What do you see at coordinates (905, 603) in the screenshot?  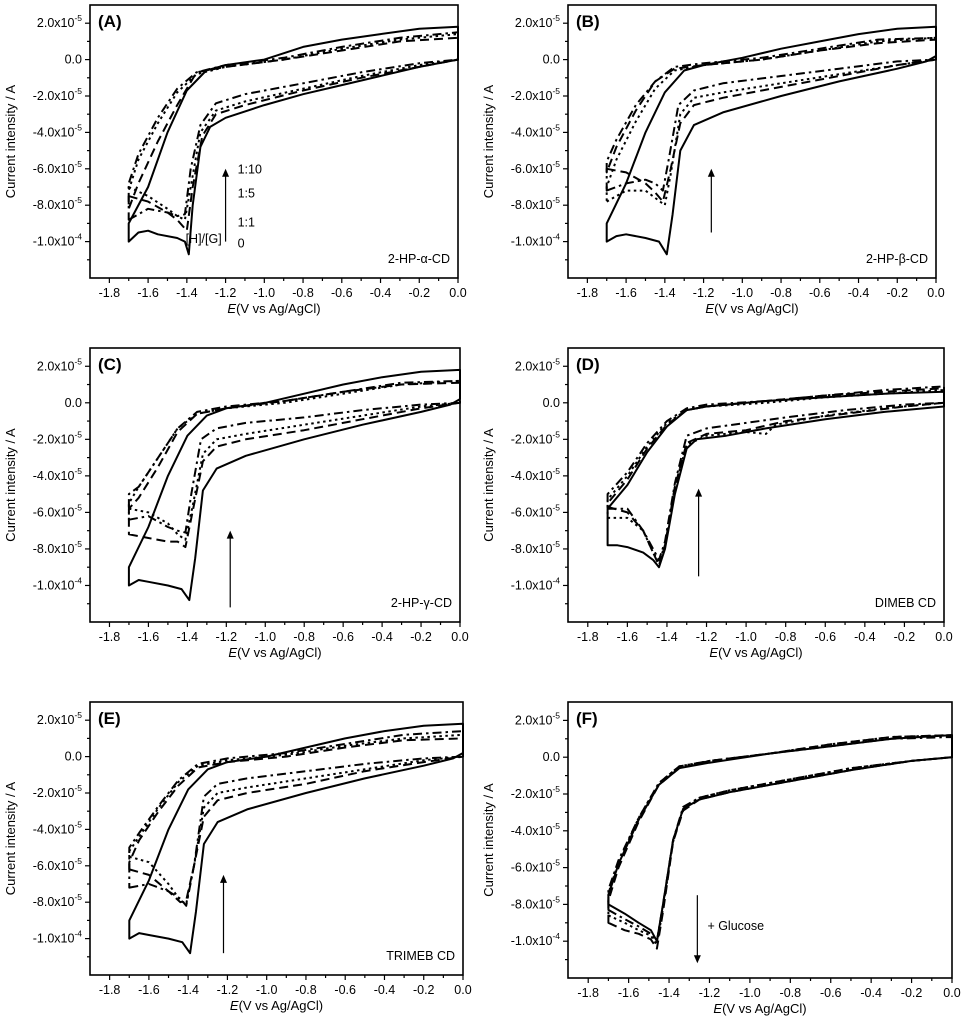 I see `cyclodextrin-label: DIMEB CD` at bounding box center [905, 603].